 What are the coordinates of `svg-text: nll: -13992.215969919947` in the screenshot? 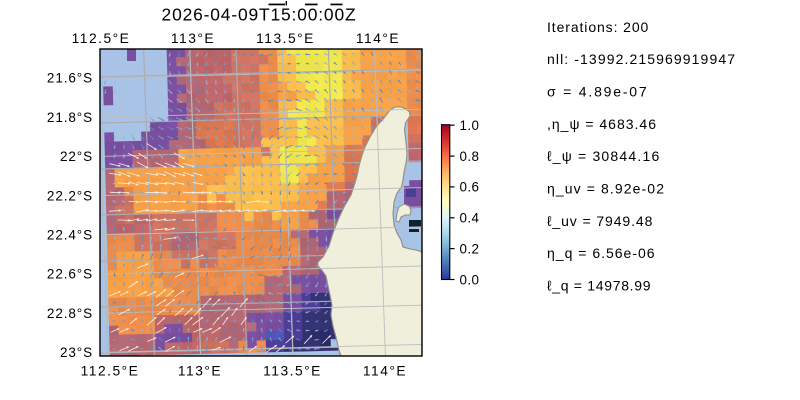 It's located at (641, 59).